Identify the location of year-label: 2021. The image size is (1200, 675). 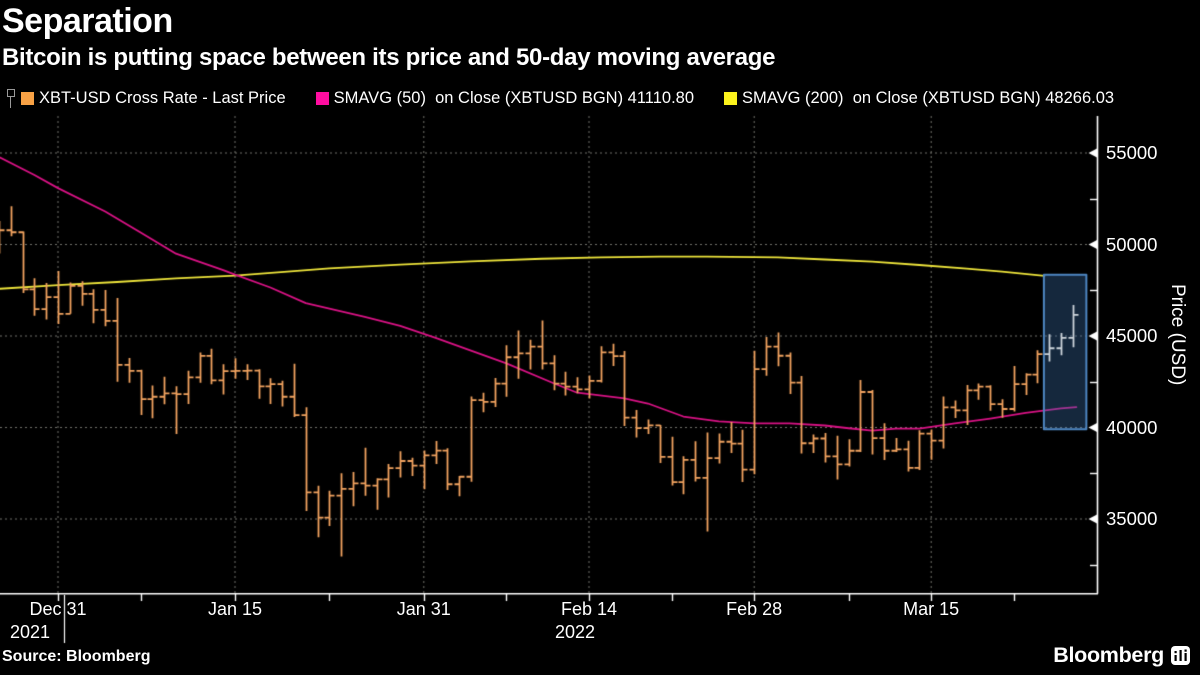
(30, 632).